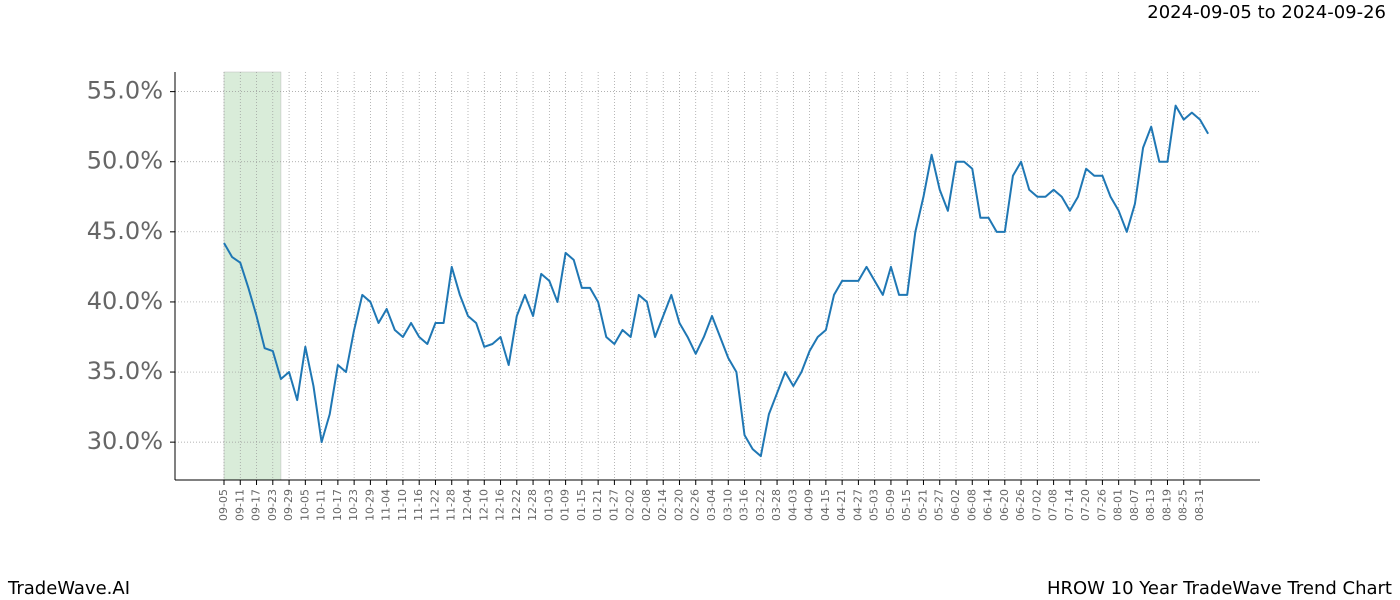 The image size is (1400, 600). What do you see at coordinates (125, 91) in the screenshot?
I see `y-tick-label: 55.0%` at bounding box center [125, 91].